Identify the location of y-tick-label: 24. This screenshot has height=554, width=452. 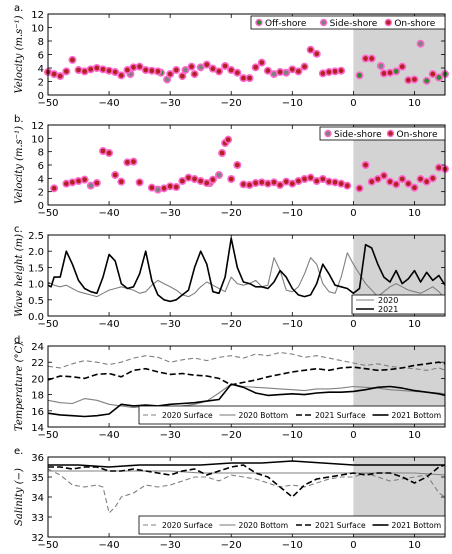
(37, 347).